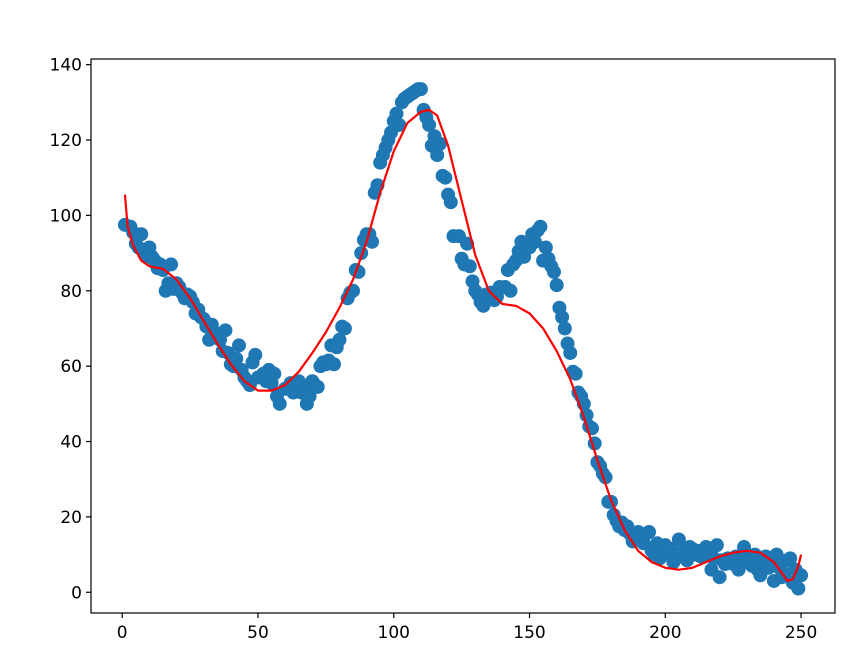 The height and width of the screenshot is (668, 864). I want to click on y-tick-label: 120, so click(66, 141).